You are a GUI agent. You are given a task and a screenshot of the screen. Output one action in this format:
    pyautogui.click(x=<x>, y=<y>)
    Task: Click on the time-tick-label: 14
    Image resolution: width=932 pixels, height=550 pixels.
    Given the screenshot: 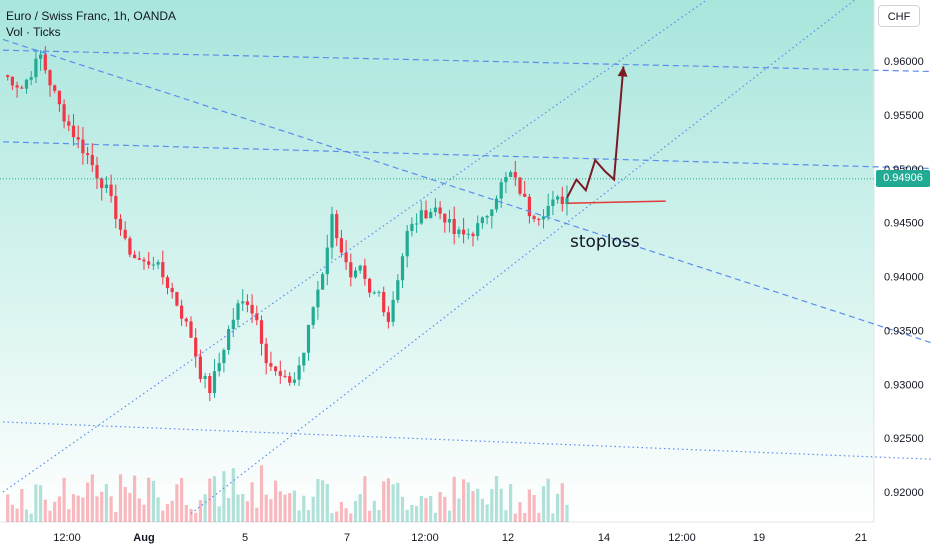 What is the action you would take?
    pyautogui.click(x=604, y=538)
    